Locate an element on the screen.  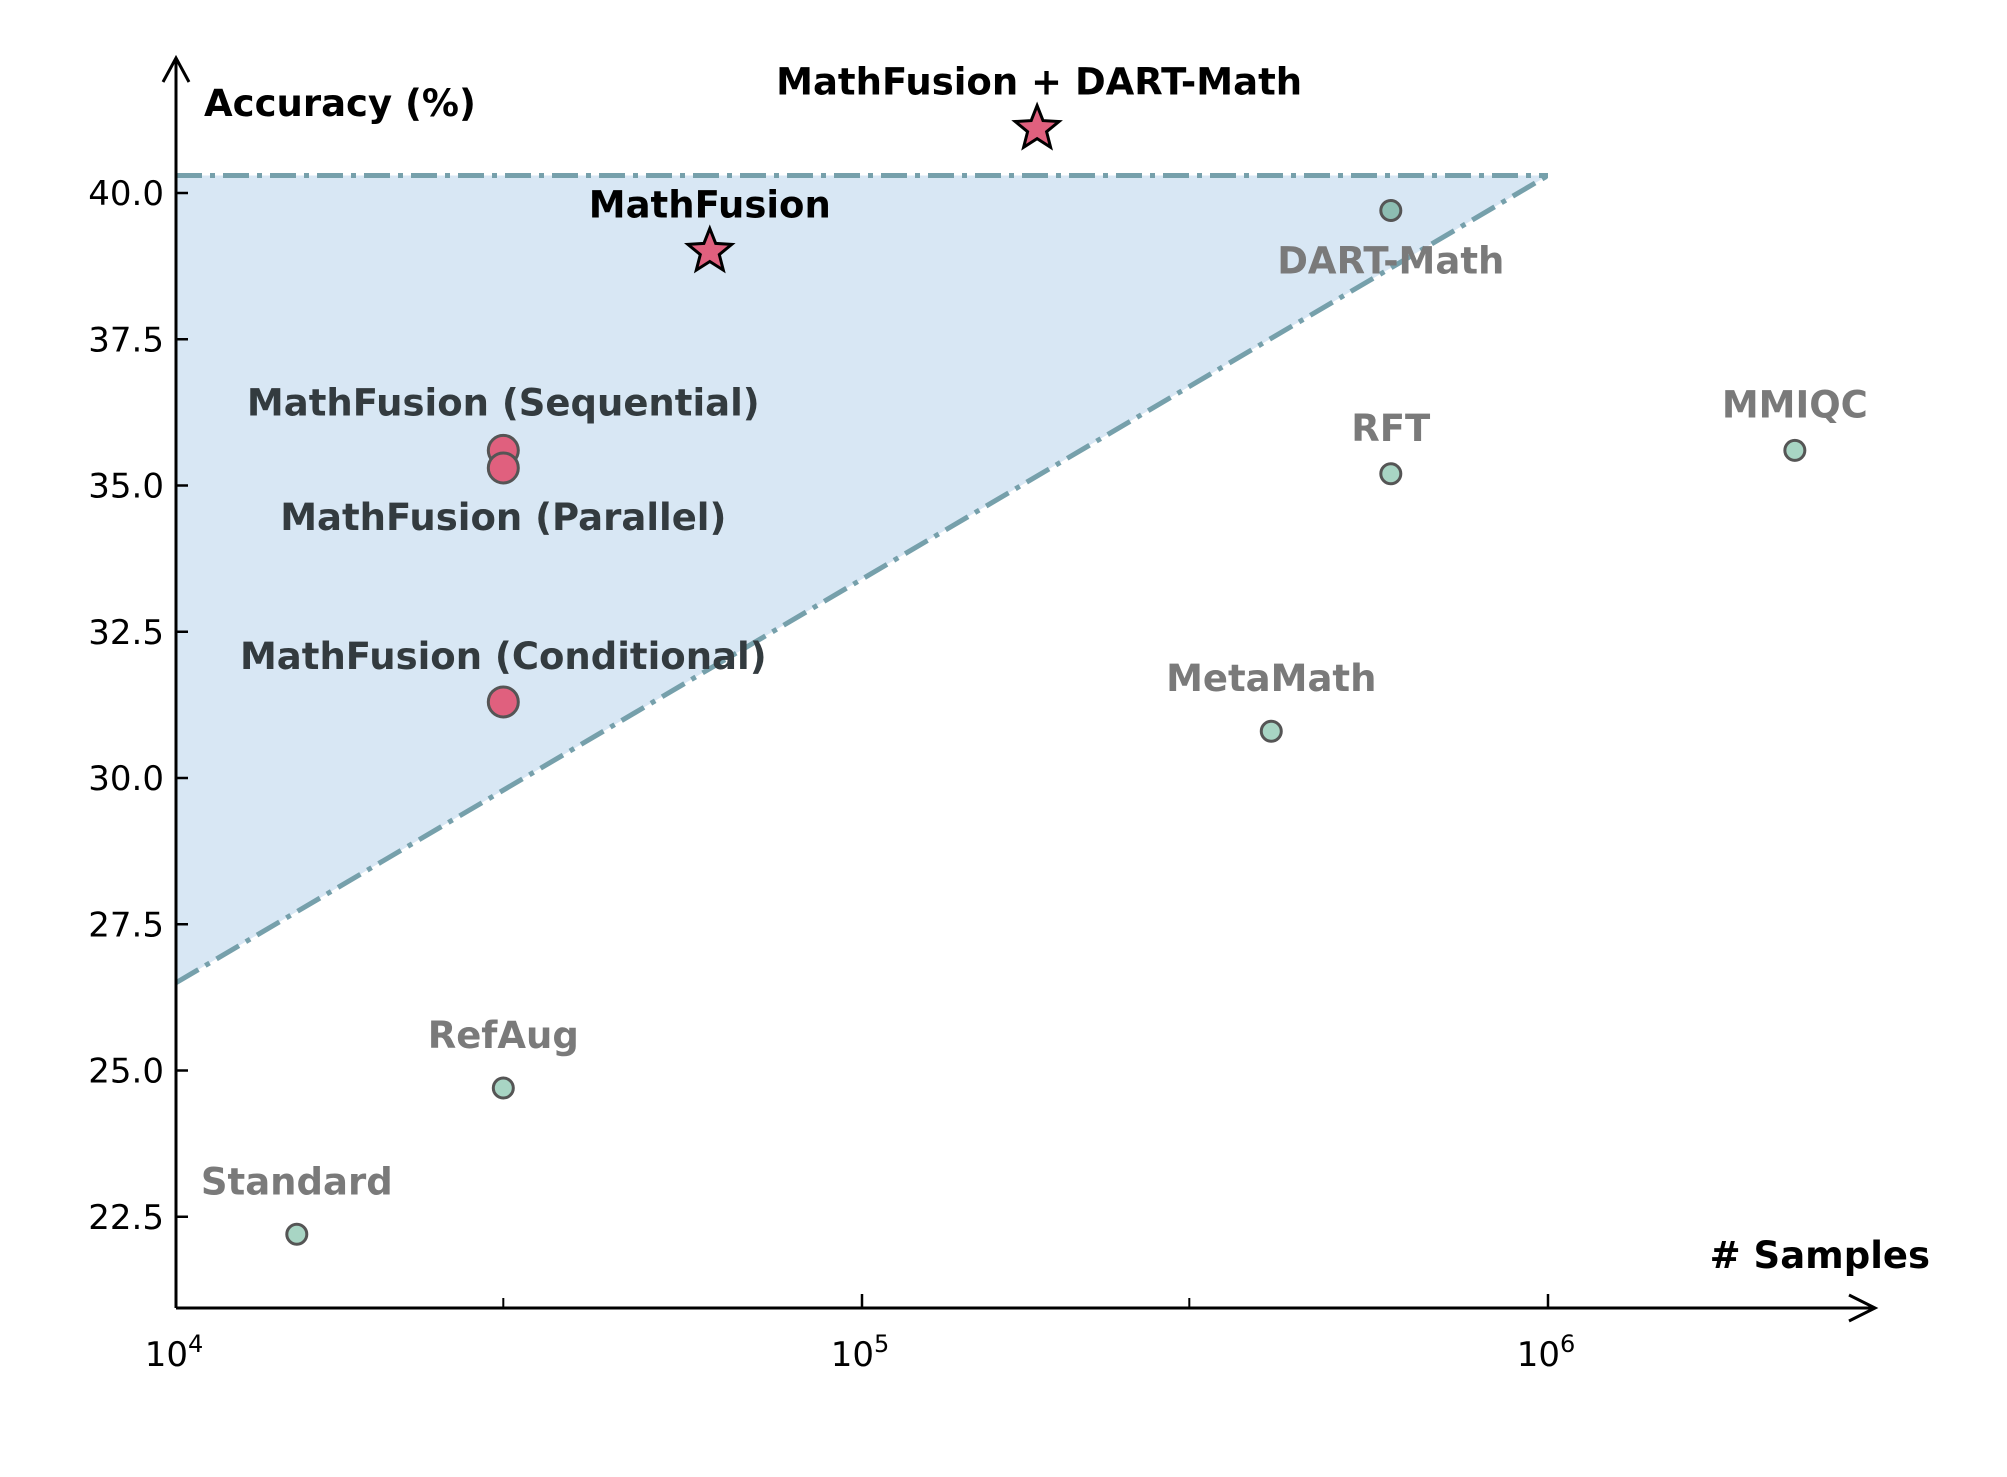
x-tick-label: 10⁶ is located at coordinates (1546, 1352).